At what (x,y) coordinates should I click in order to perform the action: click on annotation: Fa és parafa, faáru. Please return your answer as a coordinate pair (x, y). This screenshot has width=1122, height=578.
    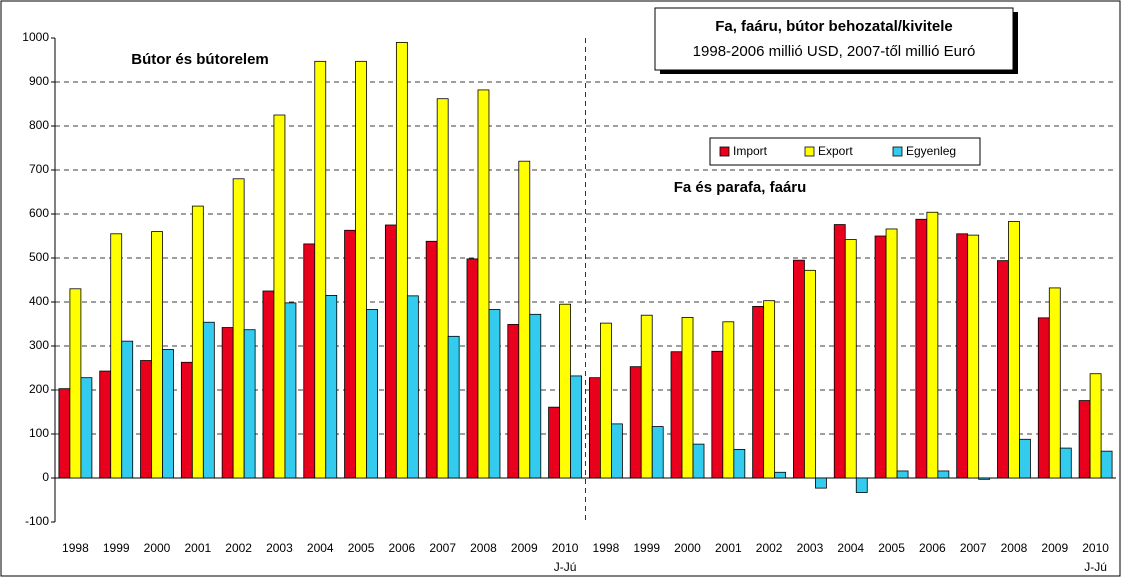
    Looking at the image, I should click on (740, 187).